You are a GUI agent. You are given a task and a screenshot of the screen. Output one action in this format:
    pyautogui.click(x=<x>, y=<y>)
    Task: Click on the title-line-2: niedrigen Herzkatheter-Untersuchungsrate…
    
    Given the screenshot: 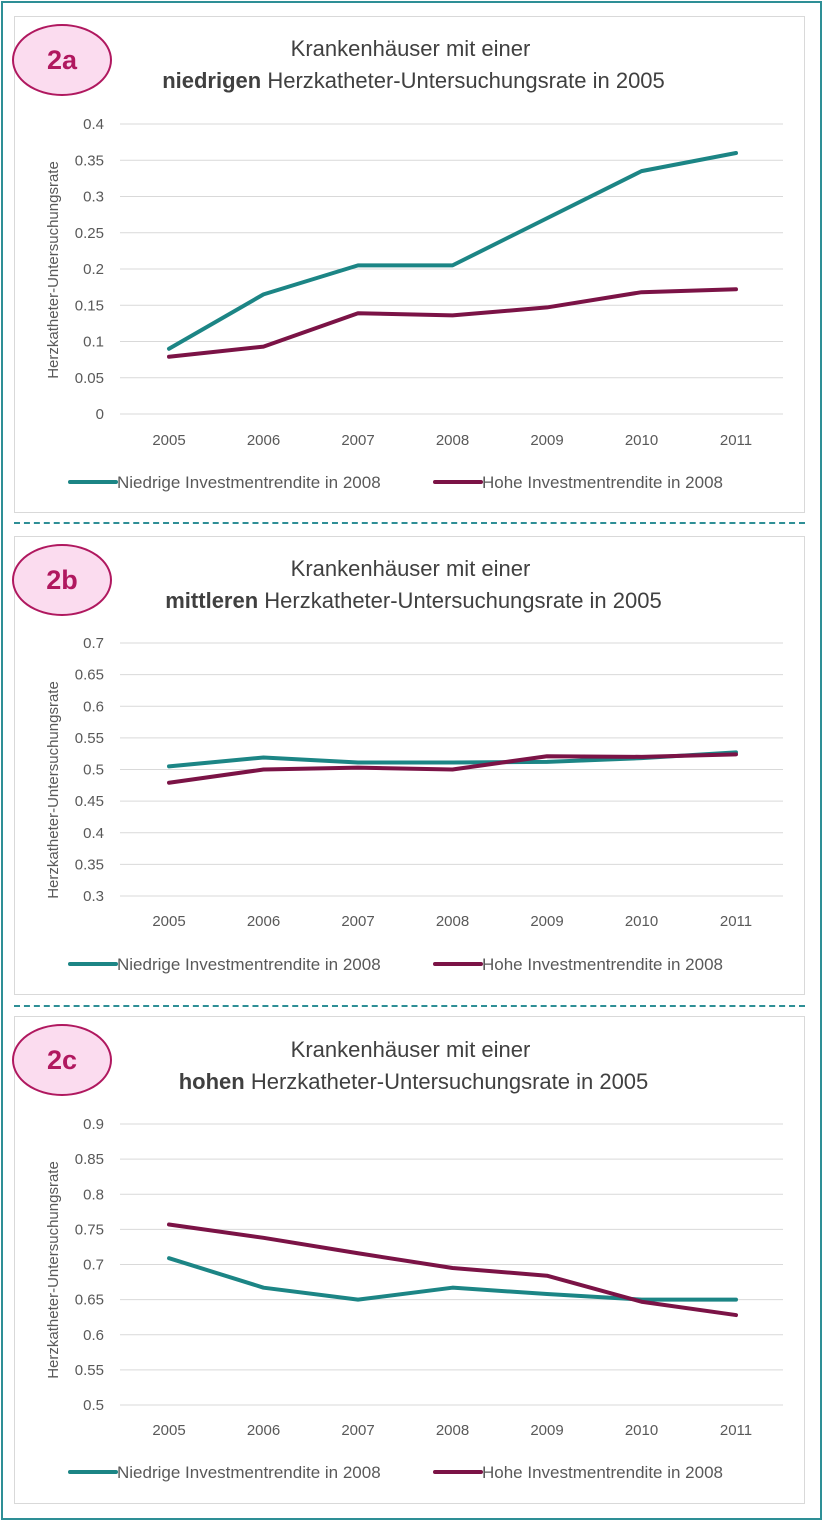 What is the action you would take?
    pyautogui.click(x=413, y=81)
    